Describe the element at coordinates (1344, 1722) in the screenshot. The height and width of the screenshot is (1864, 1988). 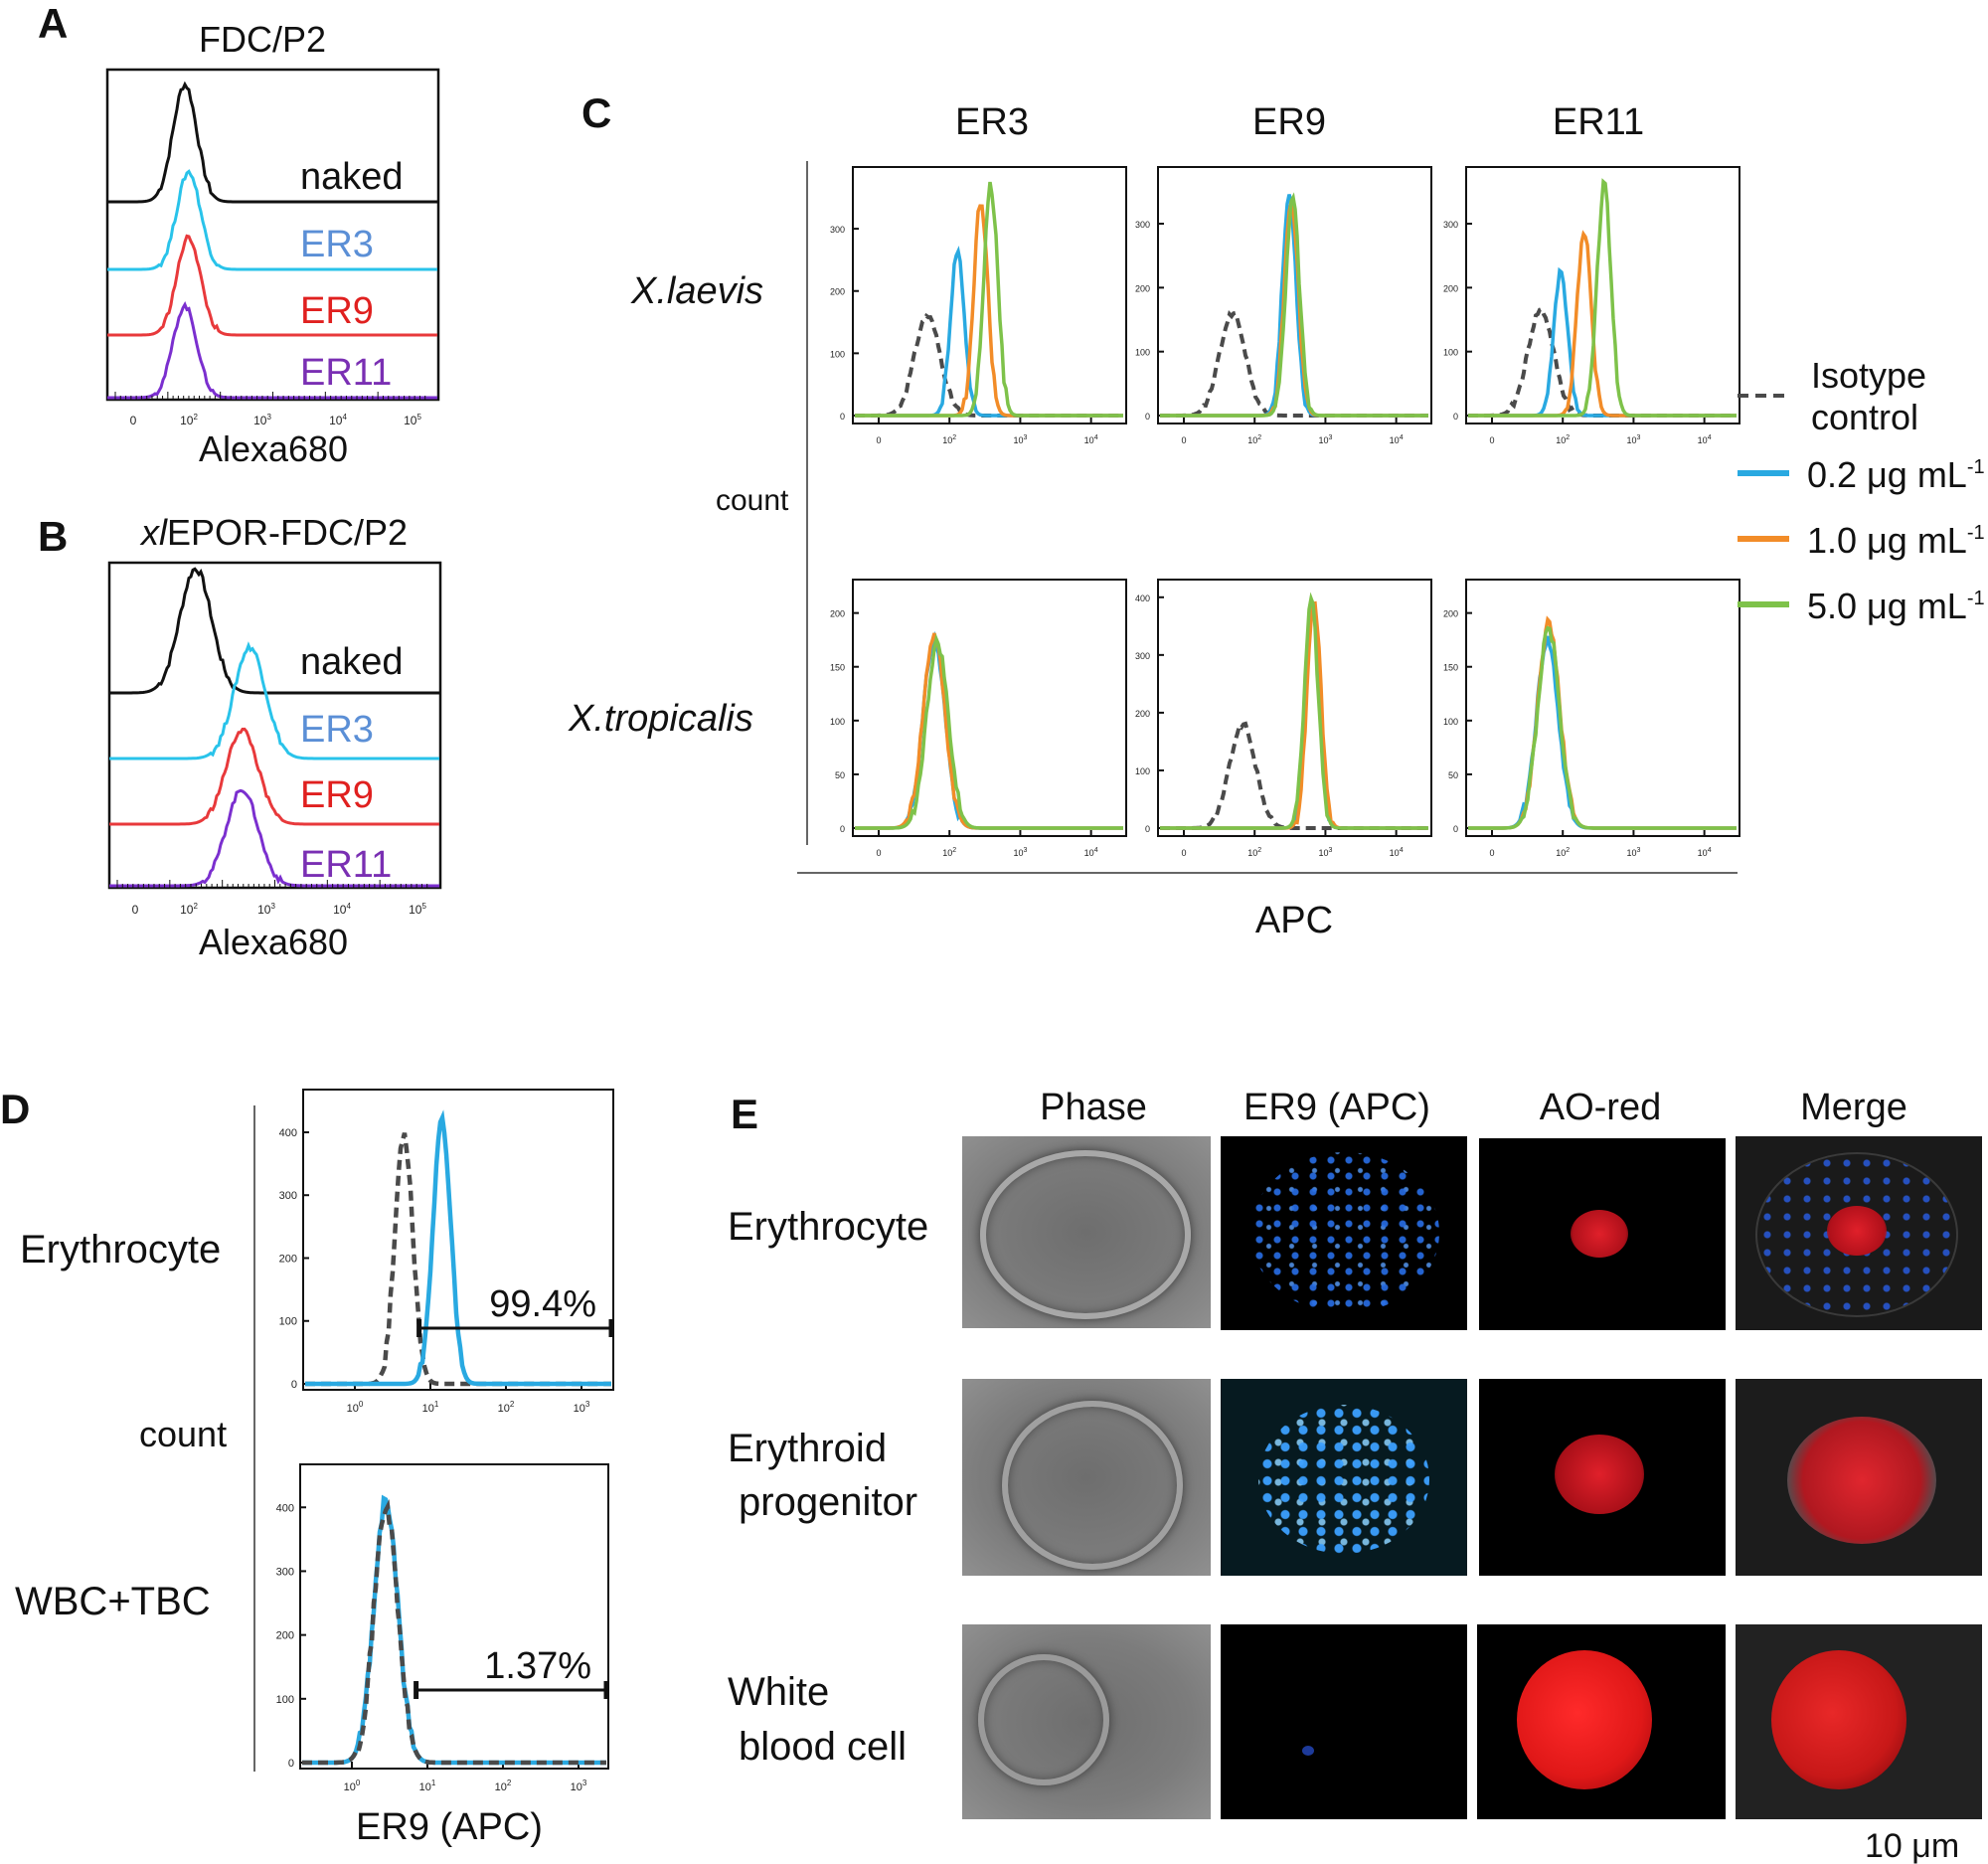
I see `micrograph-wbc-er9` at that location.